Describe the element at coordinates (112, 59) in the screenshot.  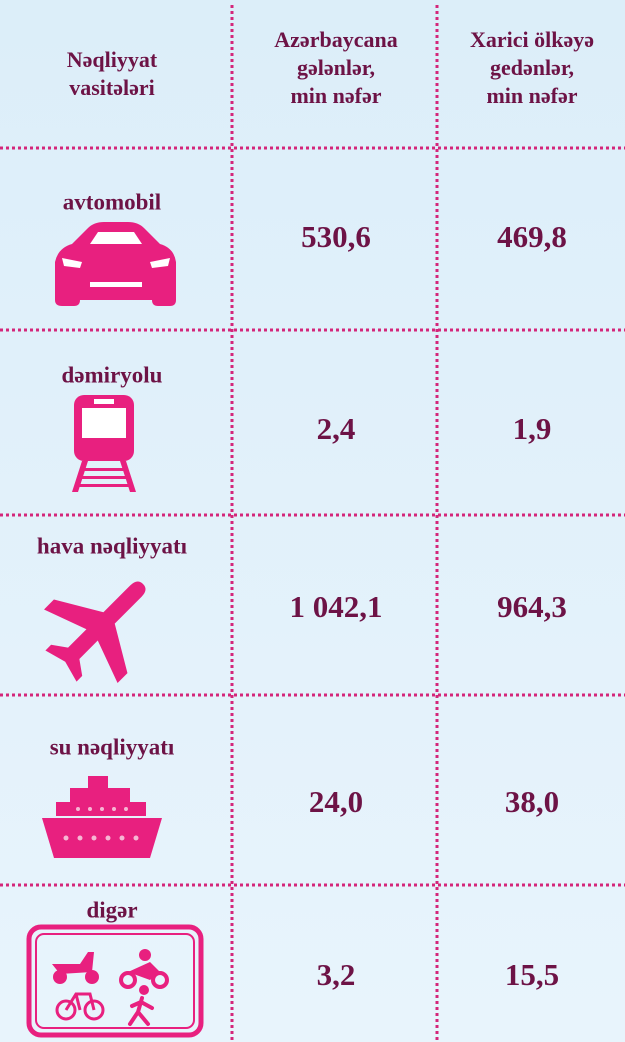
I see `header-cell: Nəqliyyat` at that location.